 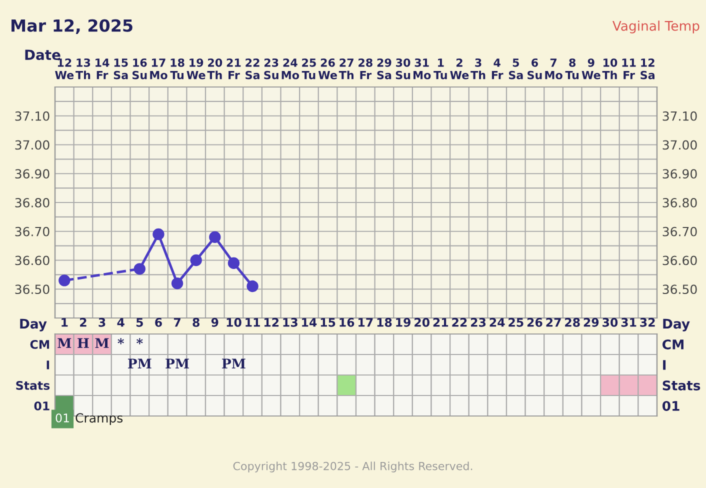 I want to click on x-tick-label: 8 Tu, so click(x=572, y=69).